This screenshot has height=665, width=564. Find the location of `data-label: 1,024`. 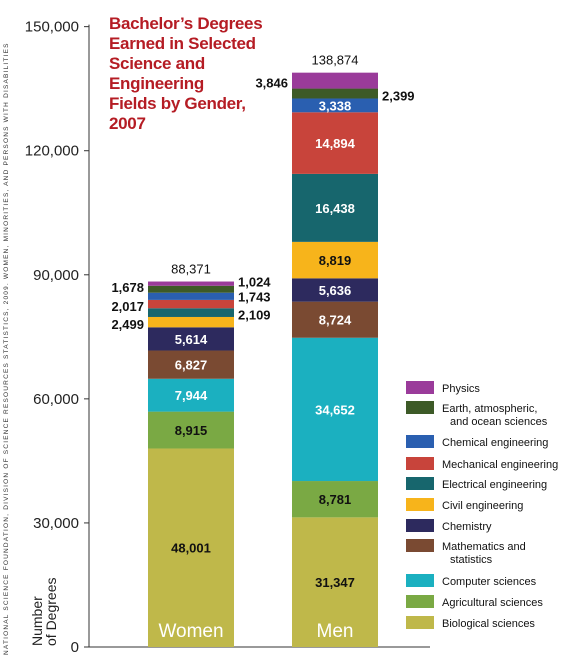

data-label: 1,024 is located at coordinates (254, 282).